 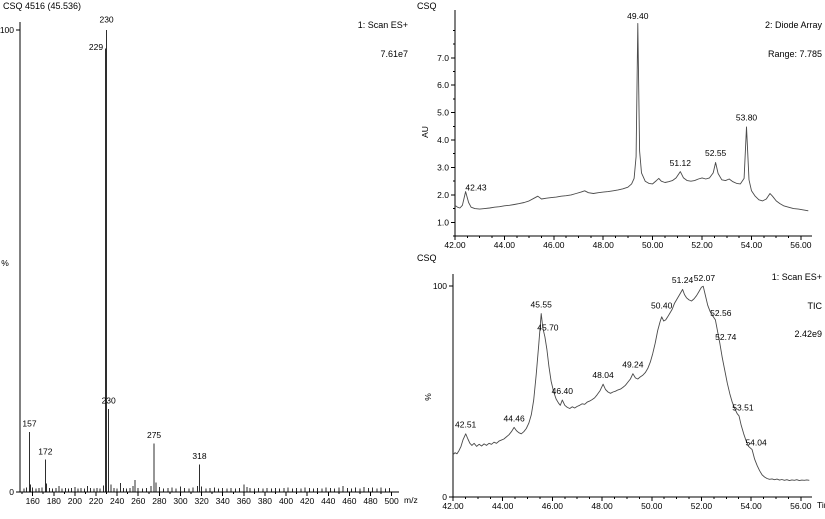 What do you see at coordinates (392, 501) in the screenshot?
I see `svg-text: 500` at bounding box center [392, 501].